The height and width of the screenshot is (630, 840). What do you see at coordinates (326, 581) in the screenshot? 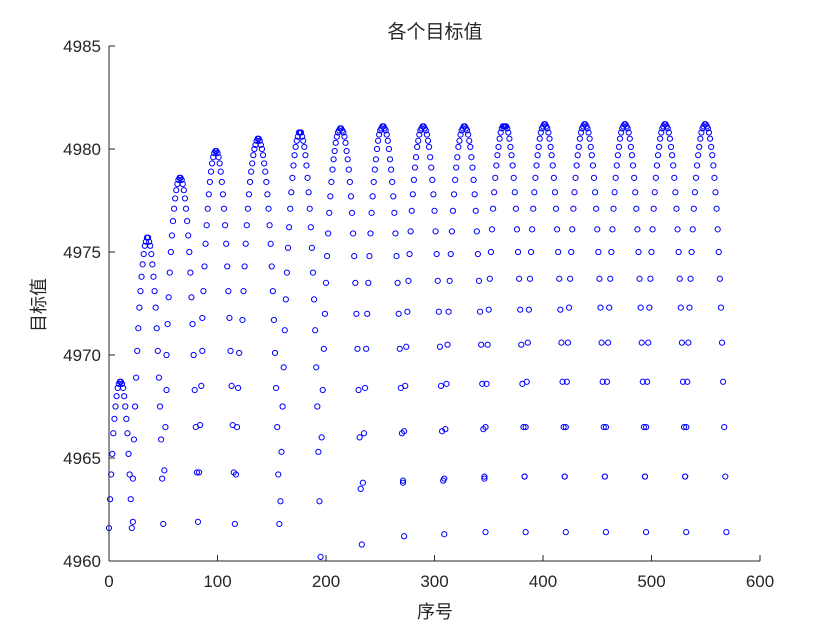
I see `x-tick-label: 200` at bounding box center [326, 581].